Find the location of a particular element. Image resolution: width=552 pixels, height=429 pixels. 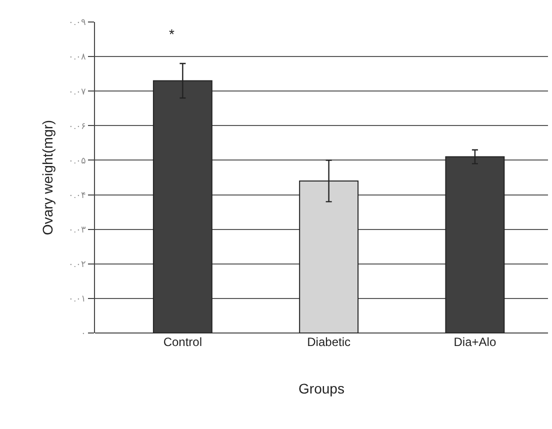

y-tick-label: ۰.۰۹ is located at coordinates (77, 22).